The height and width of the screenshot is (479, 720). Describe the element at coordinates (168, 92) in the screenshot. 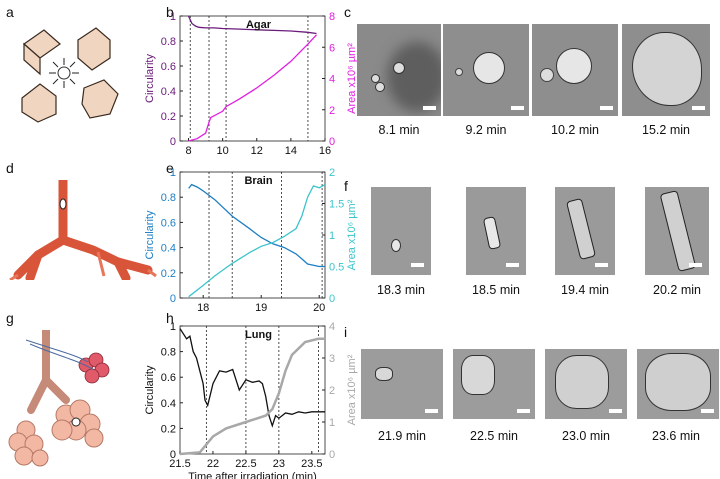

I see `ytick-label-b-2: 0.4` at that location.